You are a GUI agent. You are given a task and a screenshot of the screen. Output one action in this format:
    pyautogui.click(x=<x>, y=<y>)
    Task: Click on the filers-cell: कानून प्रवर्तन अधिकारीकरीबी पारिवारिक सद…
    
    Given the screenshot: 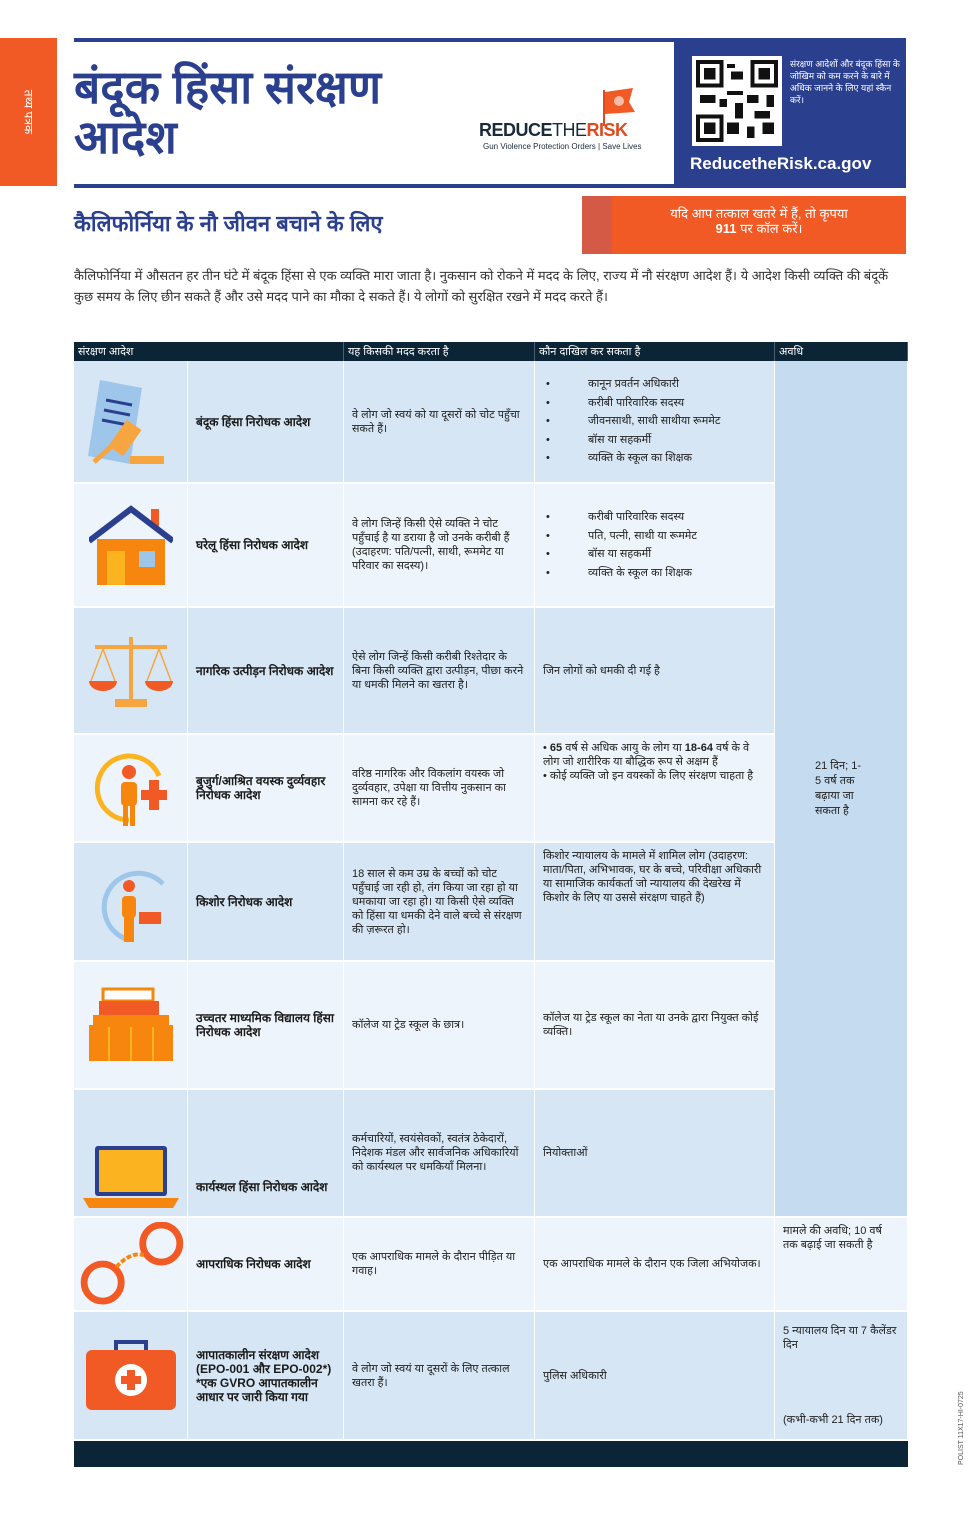 What is the action you would take?
    pyautogui.click(x=655, y=422)
    